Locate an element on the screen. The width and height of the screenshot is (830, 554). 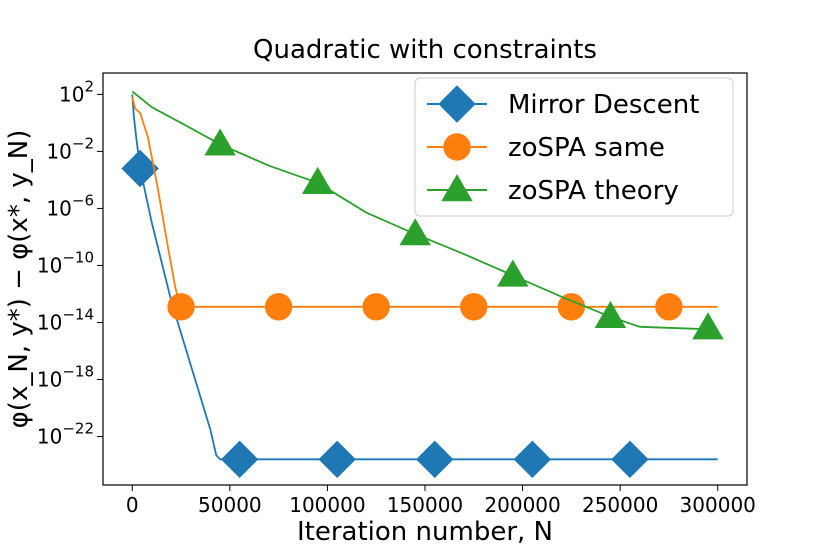
chart-title: Quadratic with constraints is located at coordinates (425, 50).